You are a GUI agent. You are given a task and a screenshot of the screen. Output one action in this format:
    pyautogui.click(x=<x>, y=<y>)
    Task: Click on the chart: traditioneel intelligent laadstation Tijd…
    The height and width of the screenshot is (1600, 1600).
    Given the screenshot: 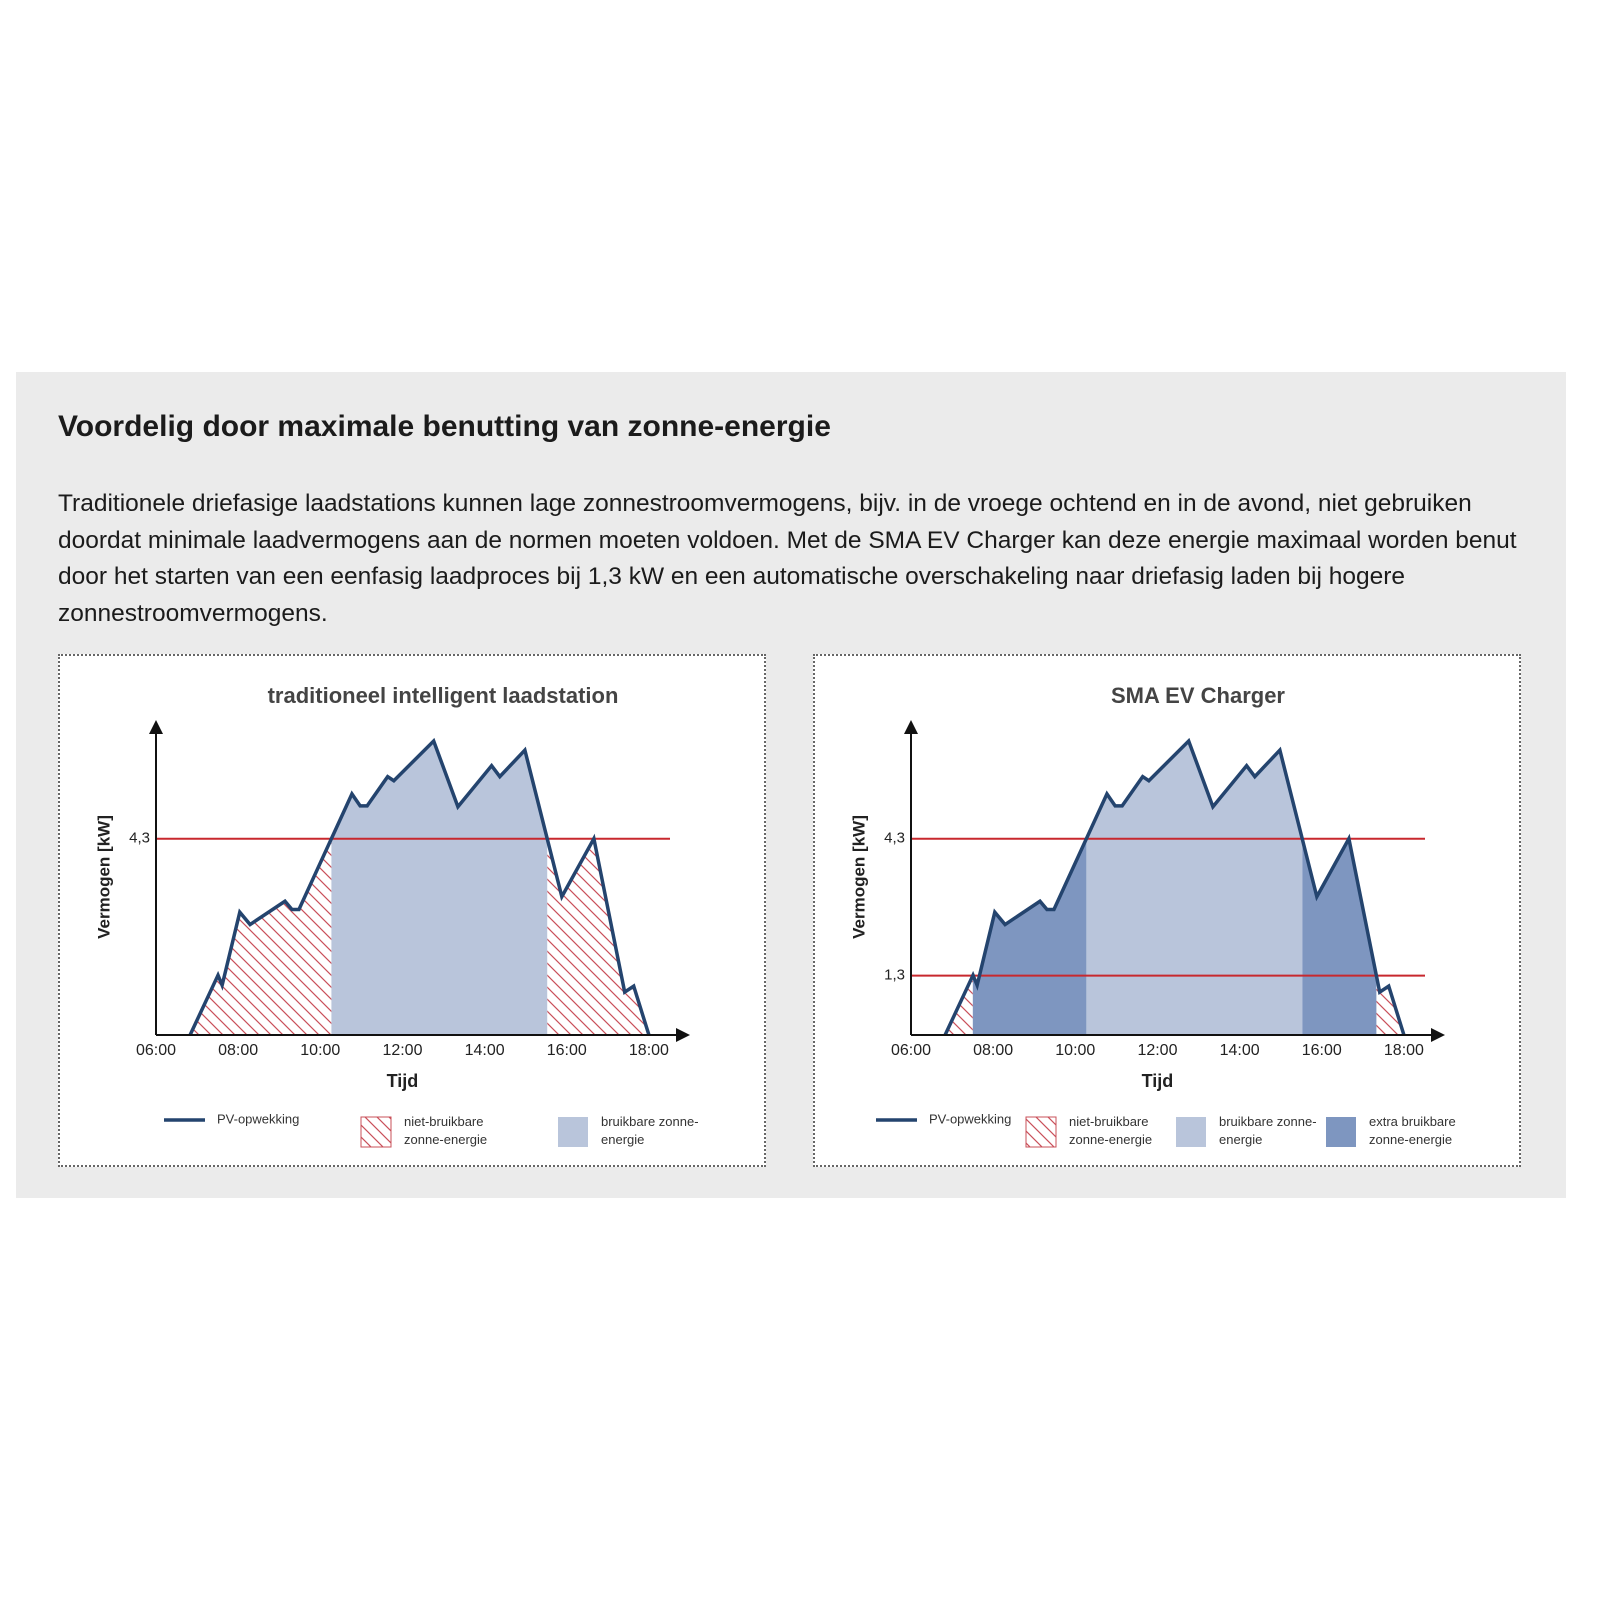 What is the action you would take?
    pyautogui.click(x=396, y=915)
    